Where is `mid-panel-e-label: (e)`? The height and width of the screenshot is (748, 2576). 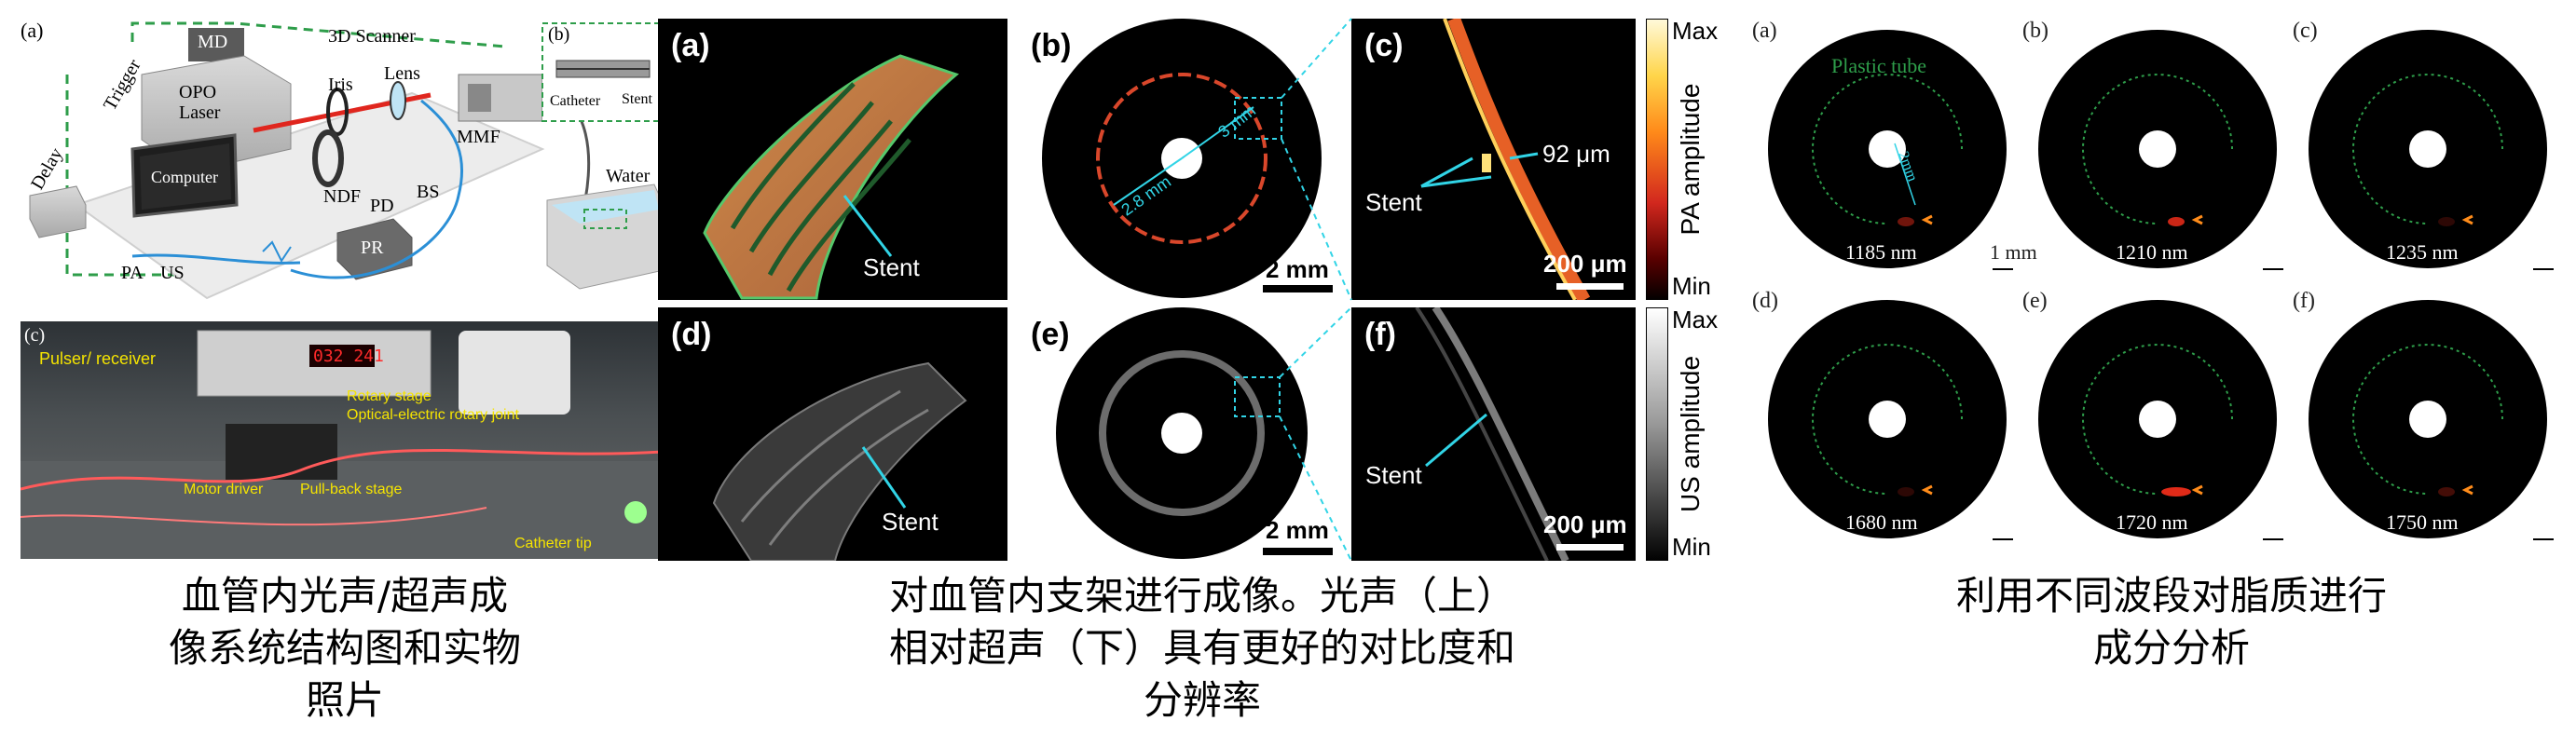 mid-panel-e-label: (e) is located at coordinates (1050, 334).